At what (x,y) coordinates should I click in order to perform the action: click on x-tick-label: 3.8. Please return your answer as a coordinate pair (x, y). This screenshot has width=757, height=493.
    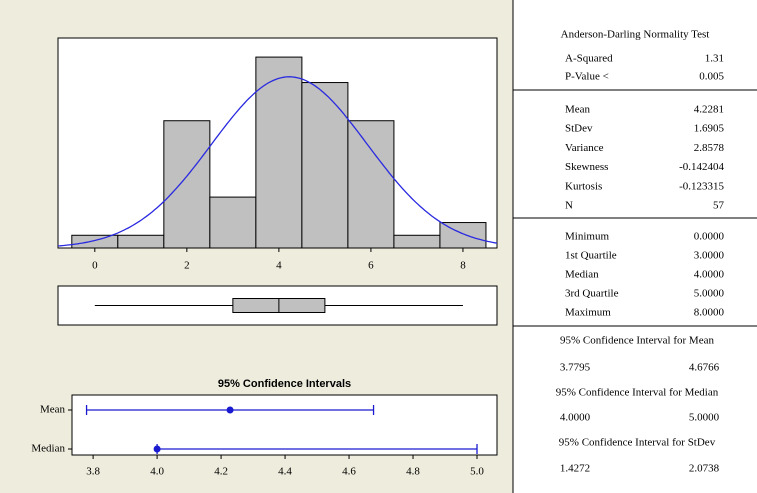
    Looking at the image, I should click on (93, 472).